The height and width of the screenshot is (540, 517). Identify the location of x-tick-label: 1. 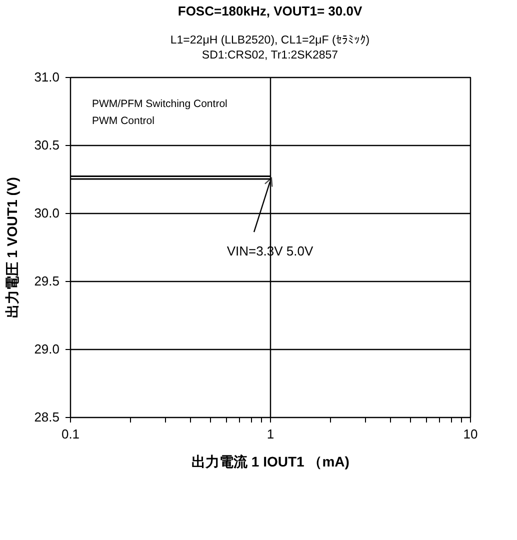
(270, 434).